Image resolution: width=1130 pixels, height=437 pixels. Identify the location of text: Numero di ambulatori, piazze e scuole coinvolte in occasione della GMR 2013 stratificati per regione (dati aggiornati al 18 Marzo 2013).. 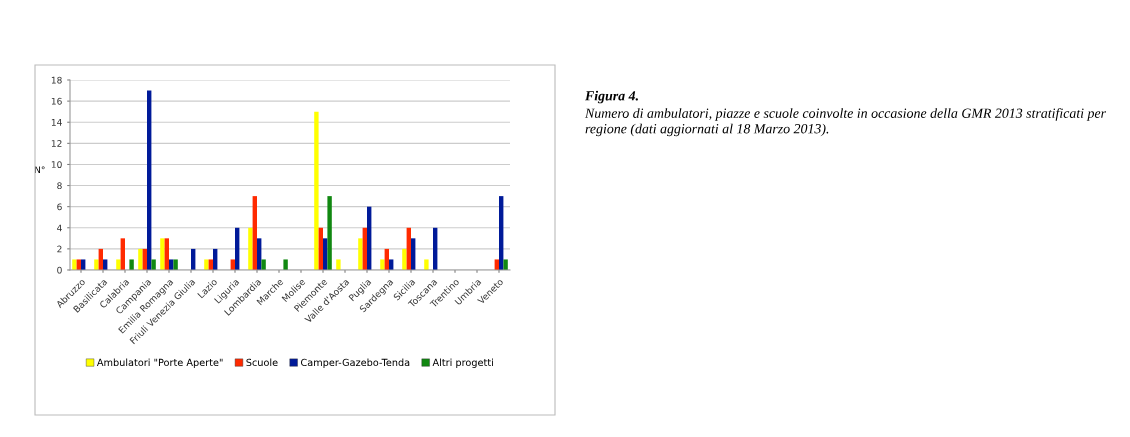
(845, 122).